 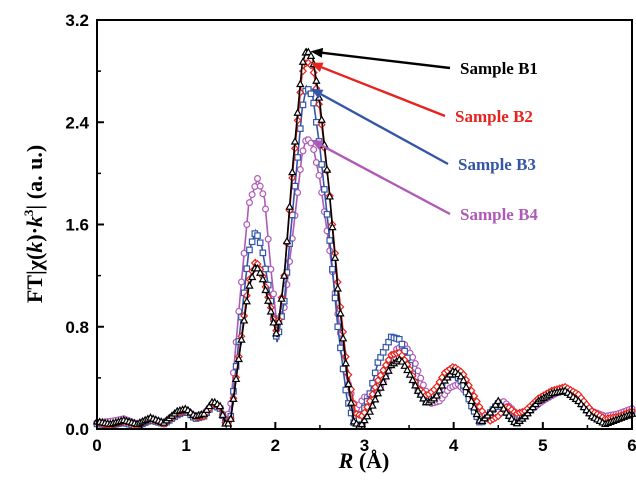 I want to click on annotation-label: Sample B4, so click(x=499, y=214).